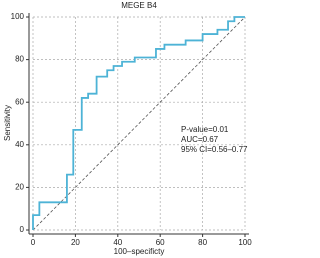  I want to click on x-tick-label: 20, so click(75, 242).